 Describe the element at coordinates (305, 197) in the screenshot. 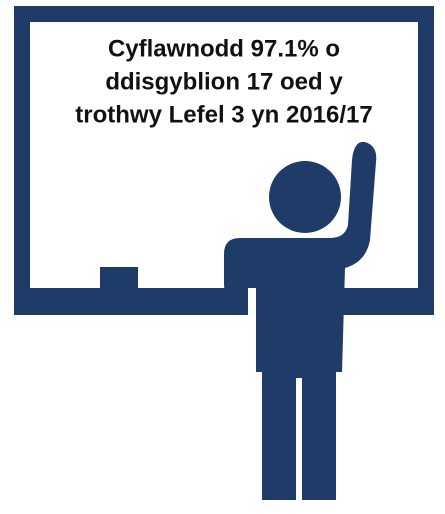

I see `head` at that location.